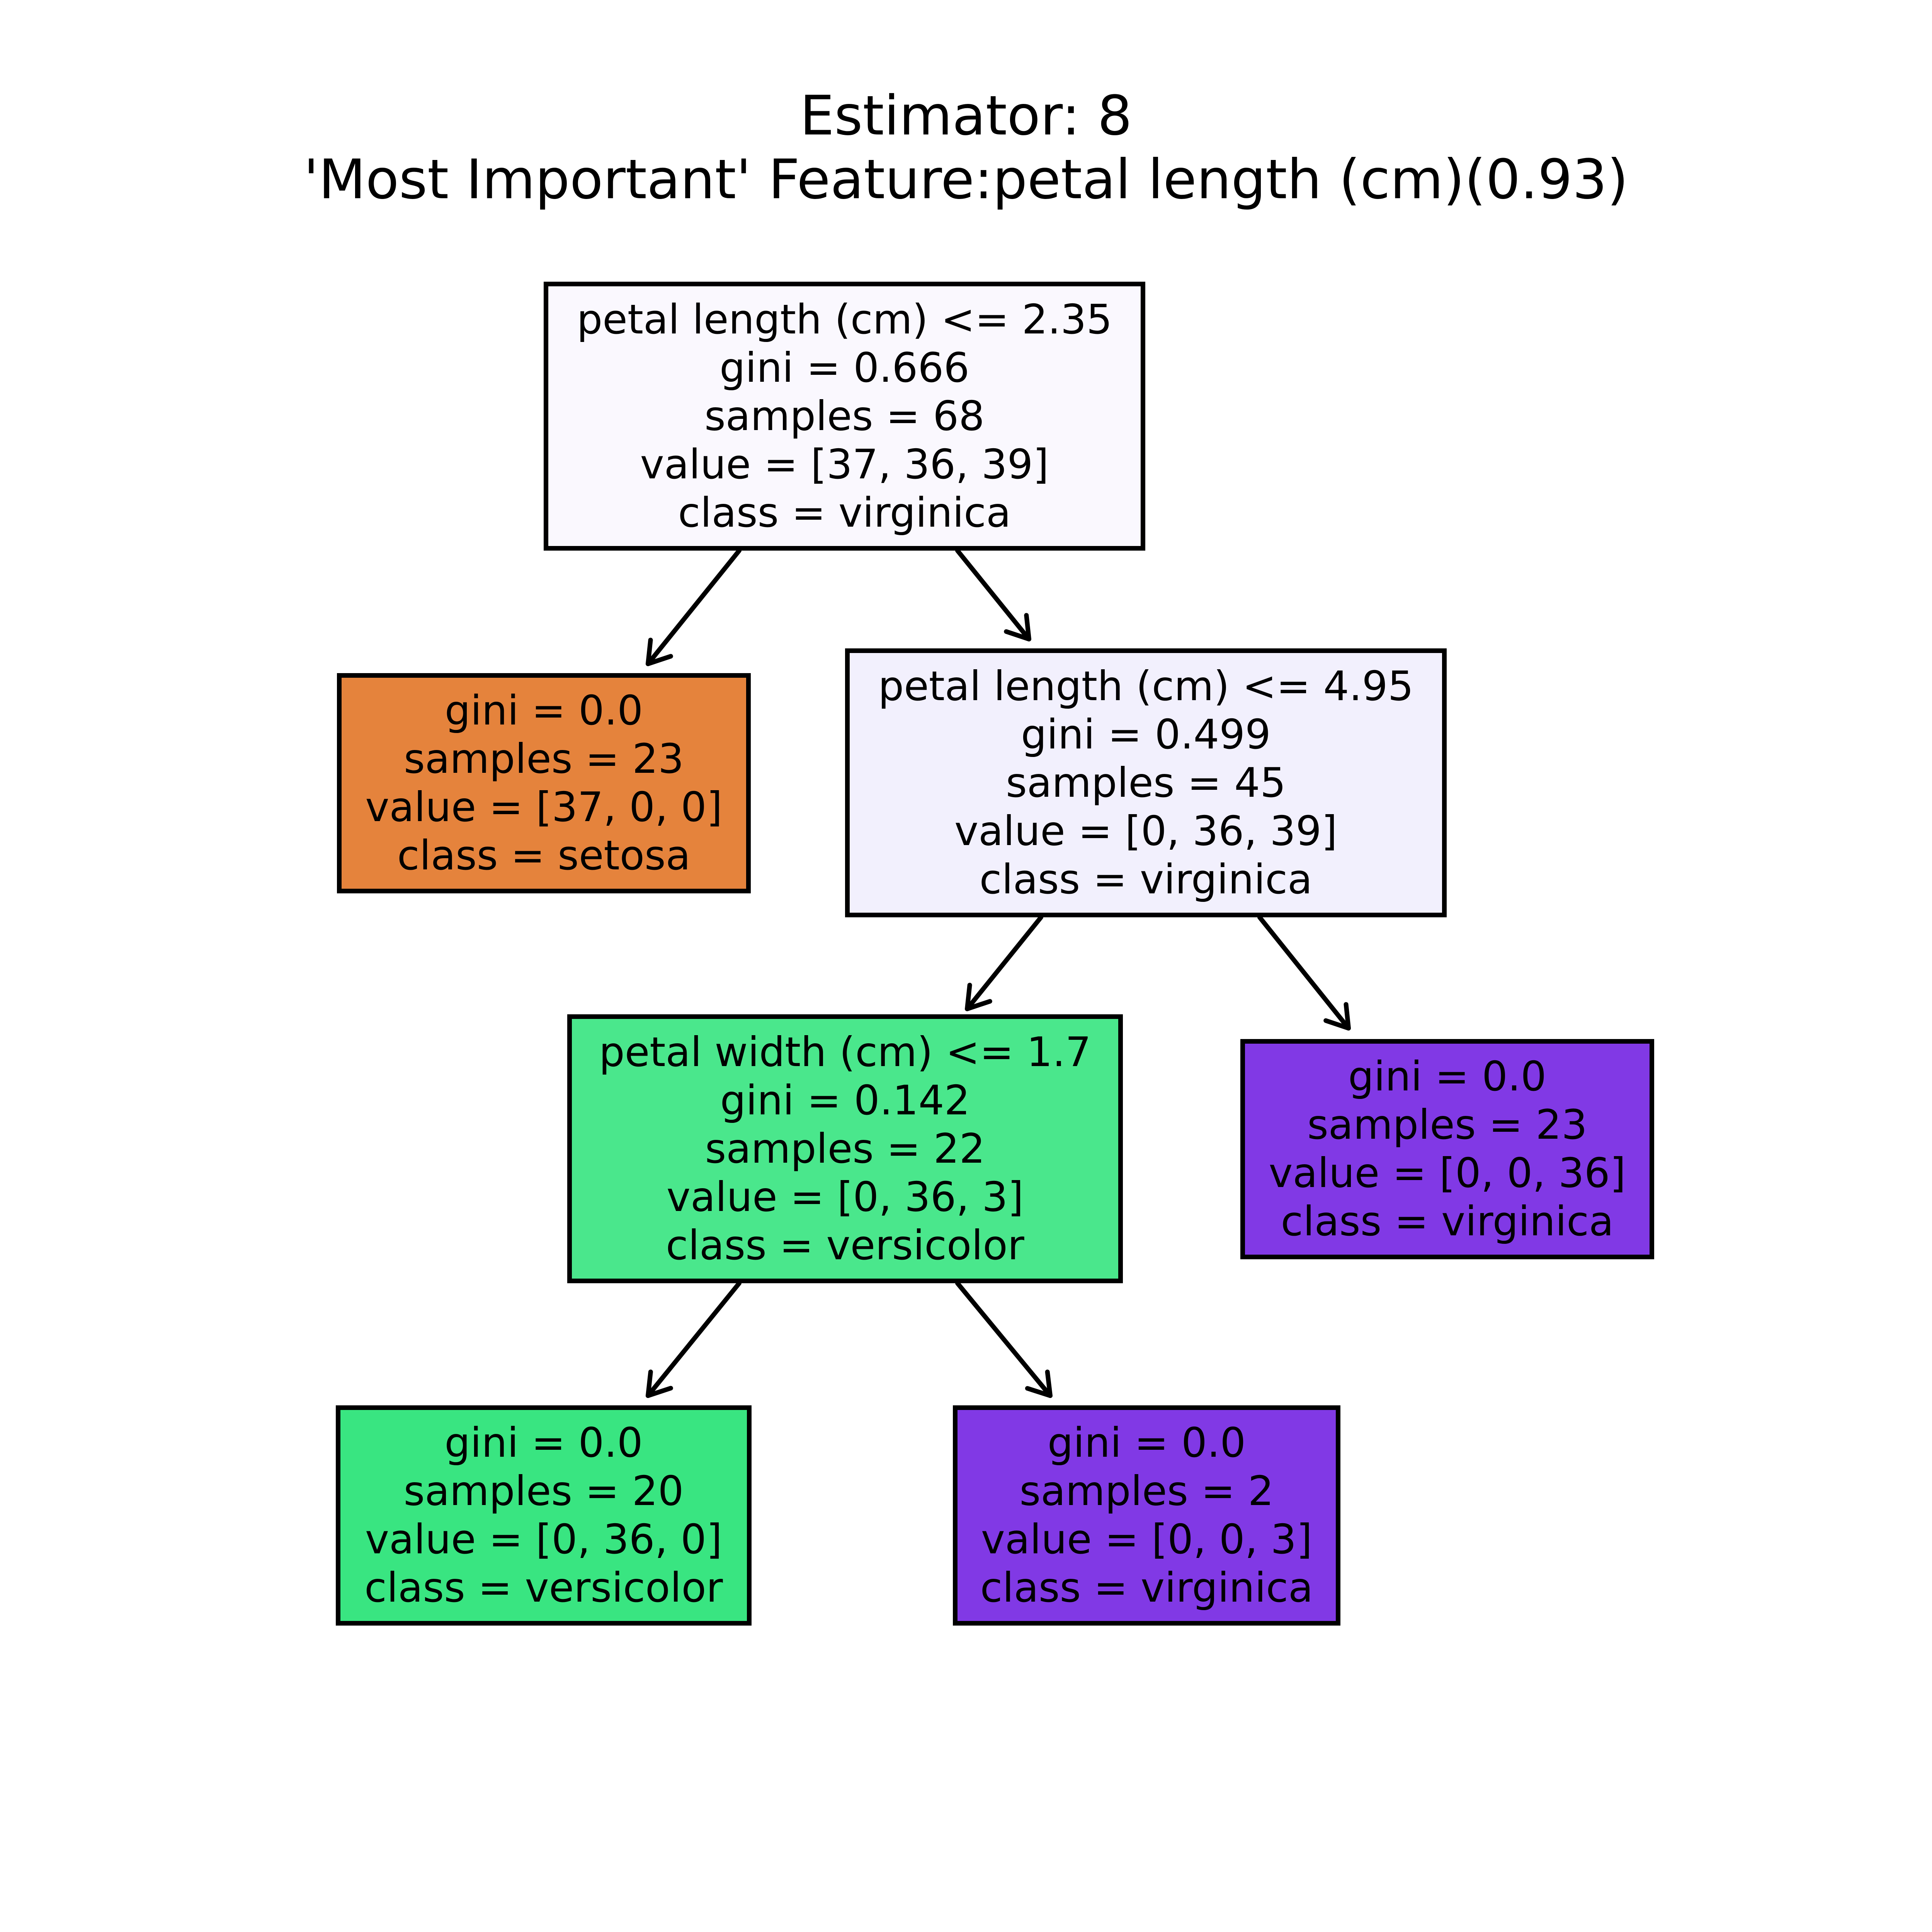 The image size is (1932, 1932). I want to click on node-samples-text: samples = 2, so click(1147, 1491).